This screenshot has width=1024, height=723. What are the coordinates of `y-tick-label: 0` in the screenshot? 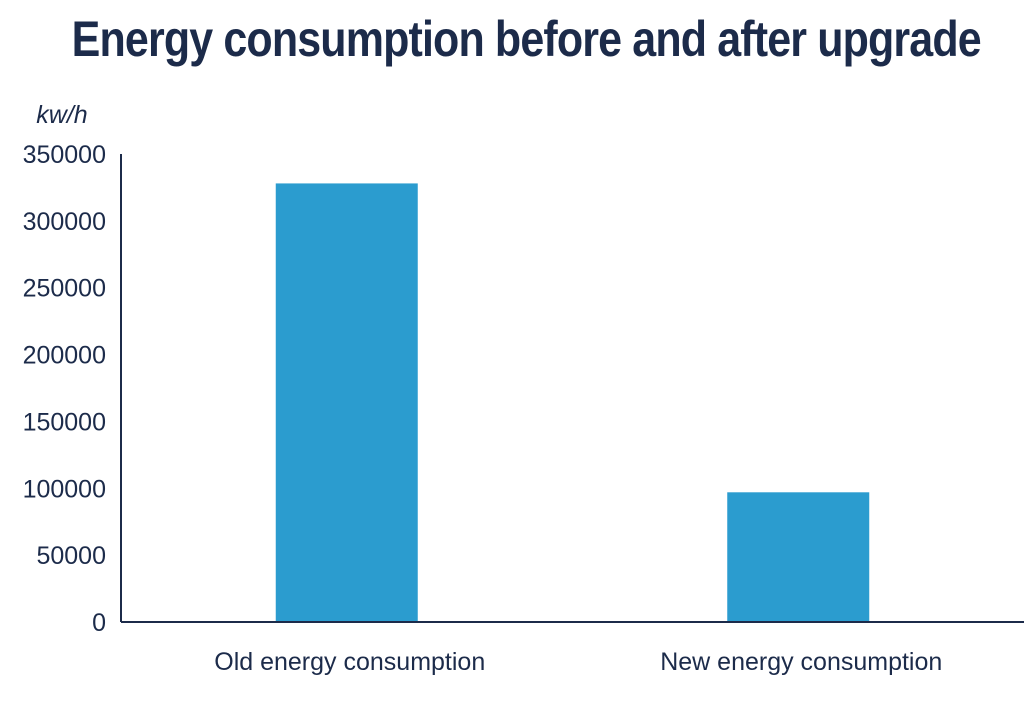 It's located at (99, 623).